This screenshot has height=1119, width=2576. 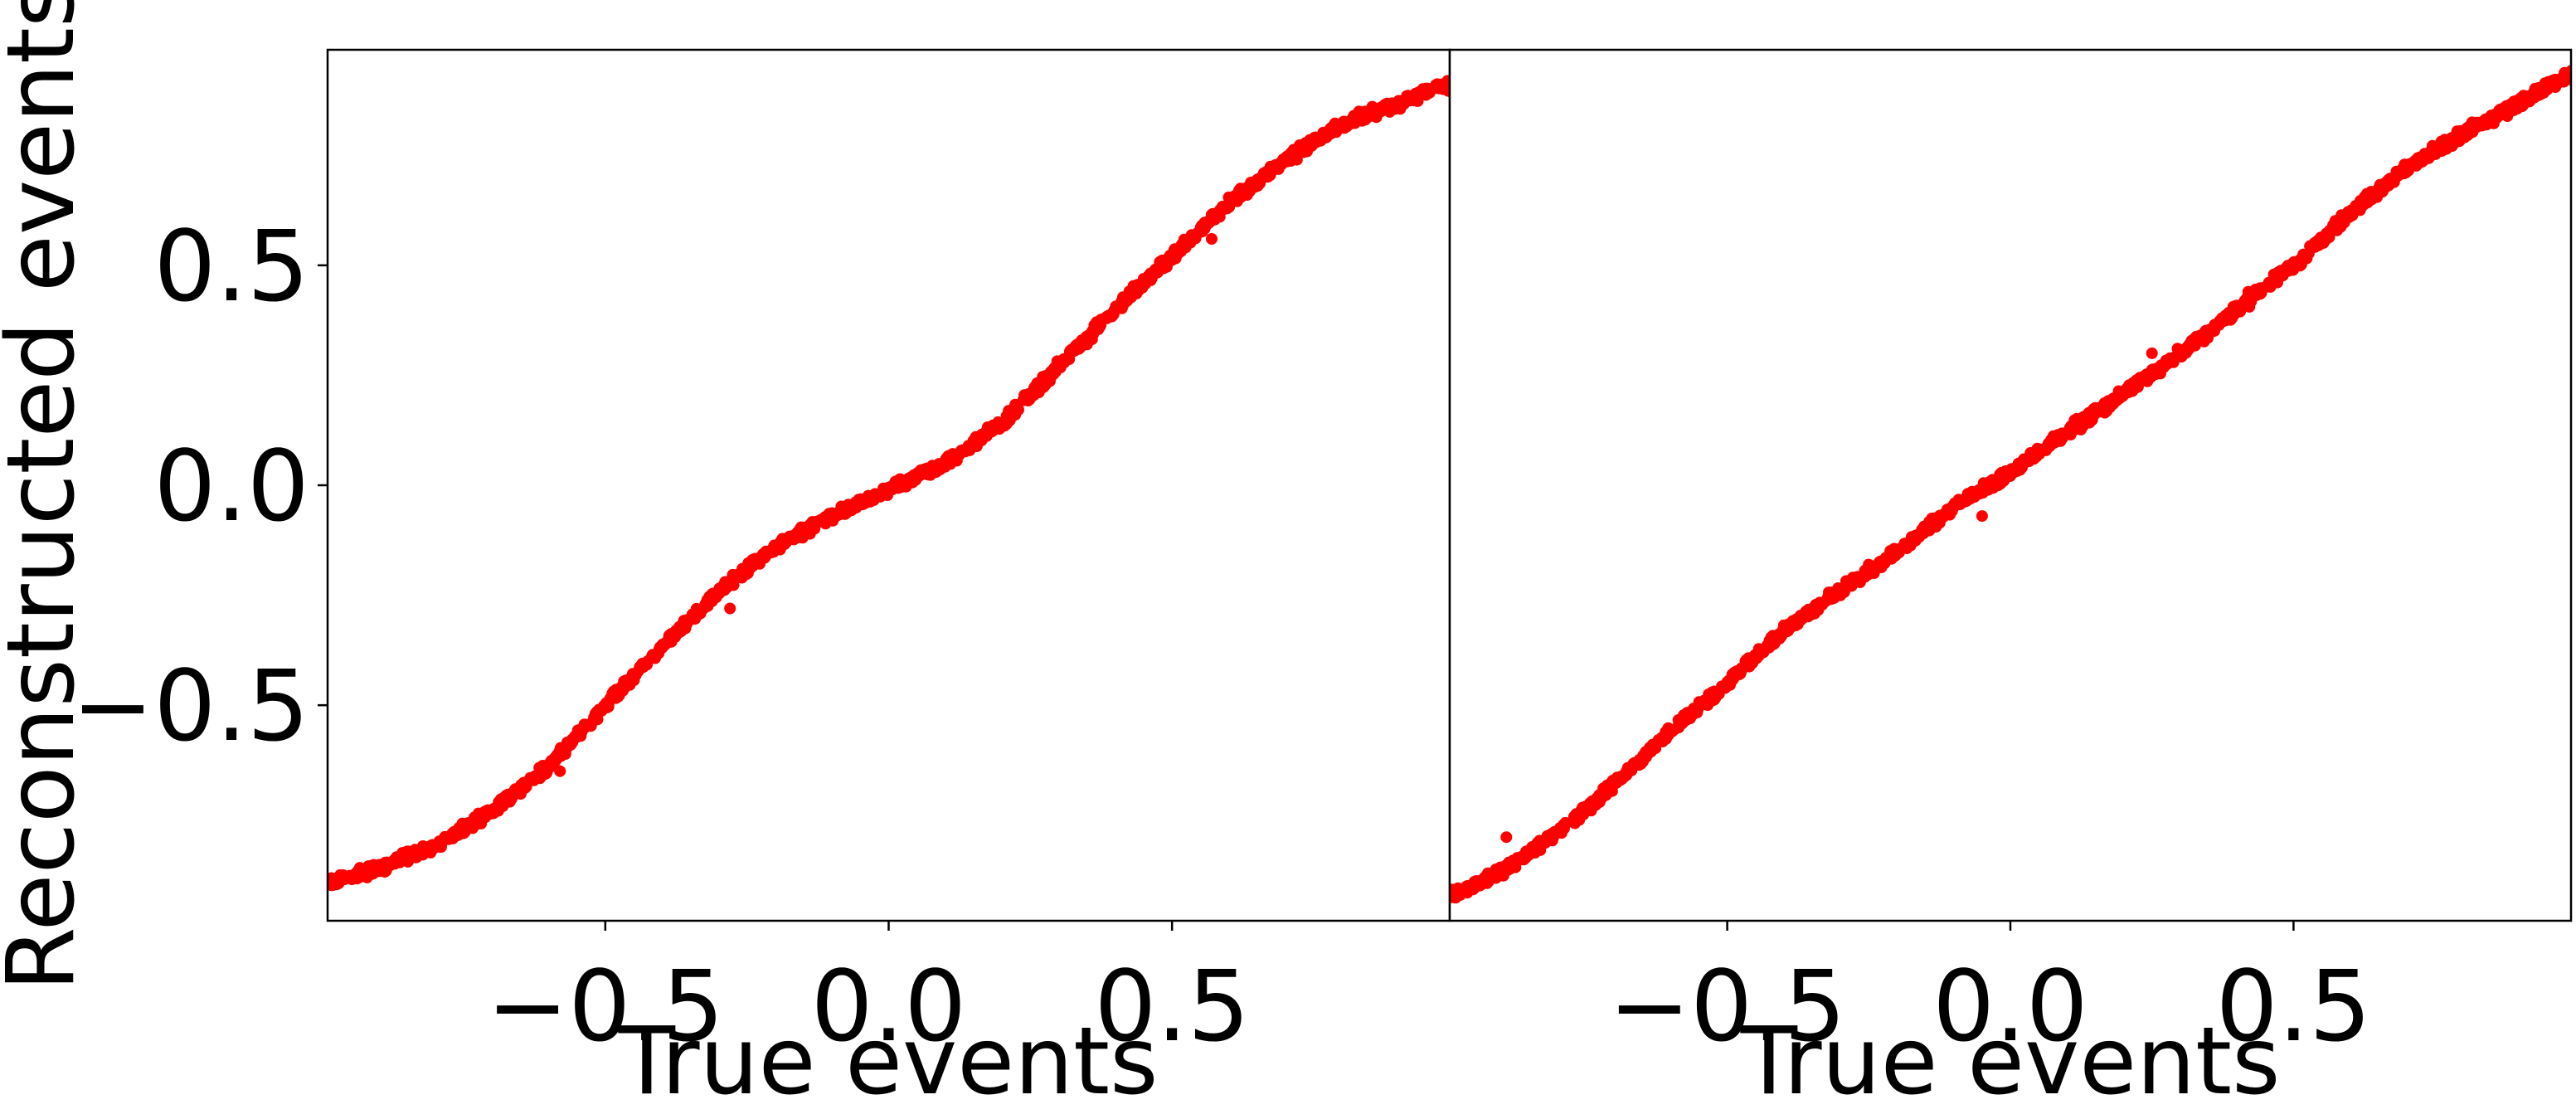 I want to click on left-y-axis-title: Reconstructed events, so click(x=48, y=495).